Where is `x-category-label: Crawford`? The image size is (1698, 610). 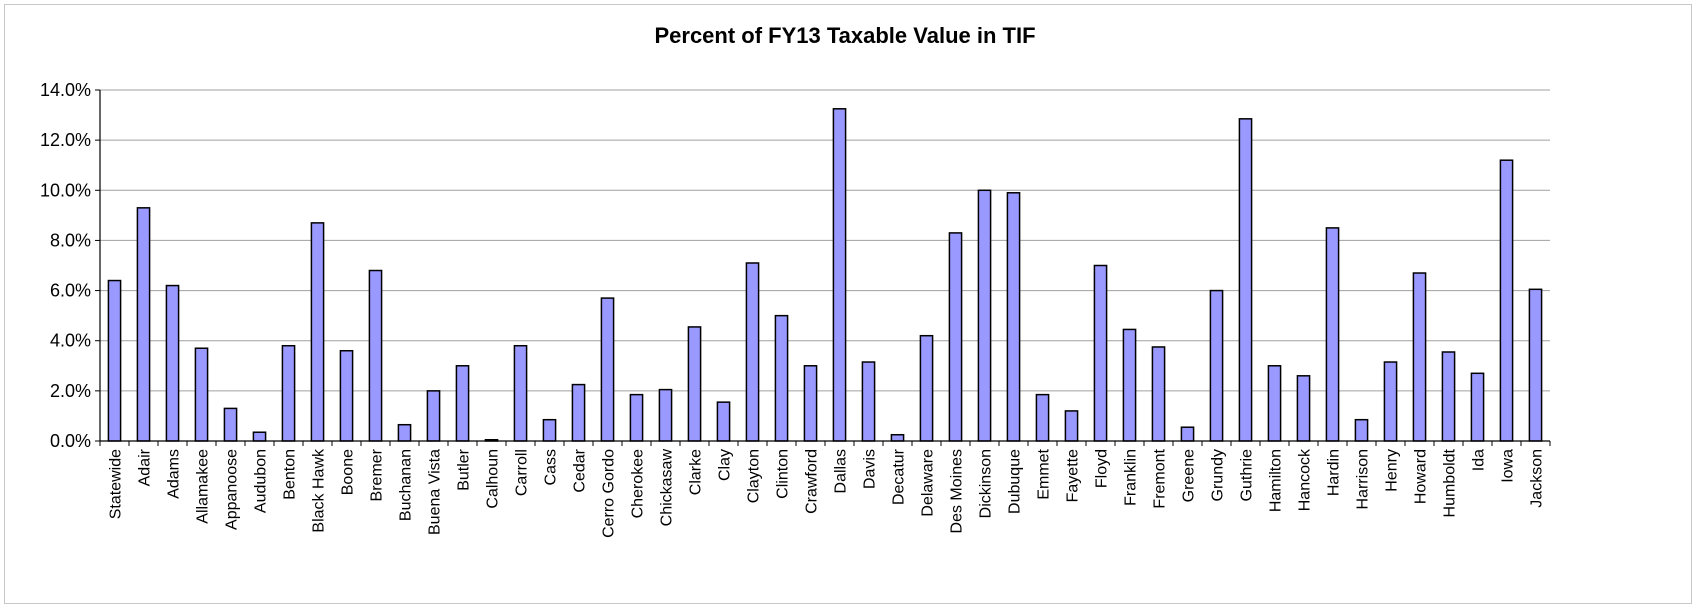
x-category-label: Crawford is located at coordinates (812, 481).